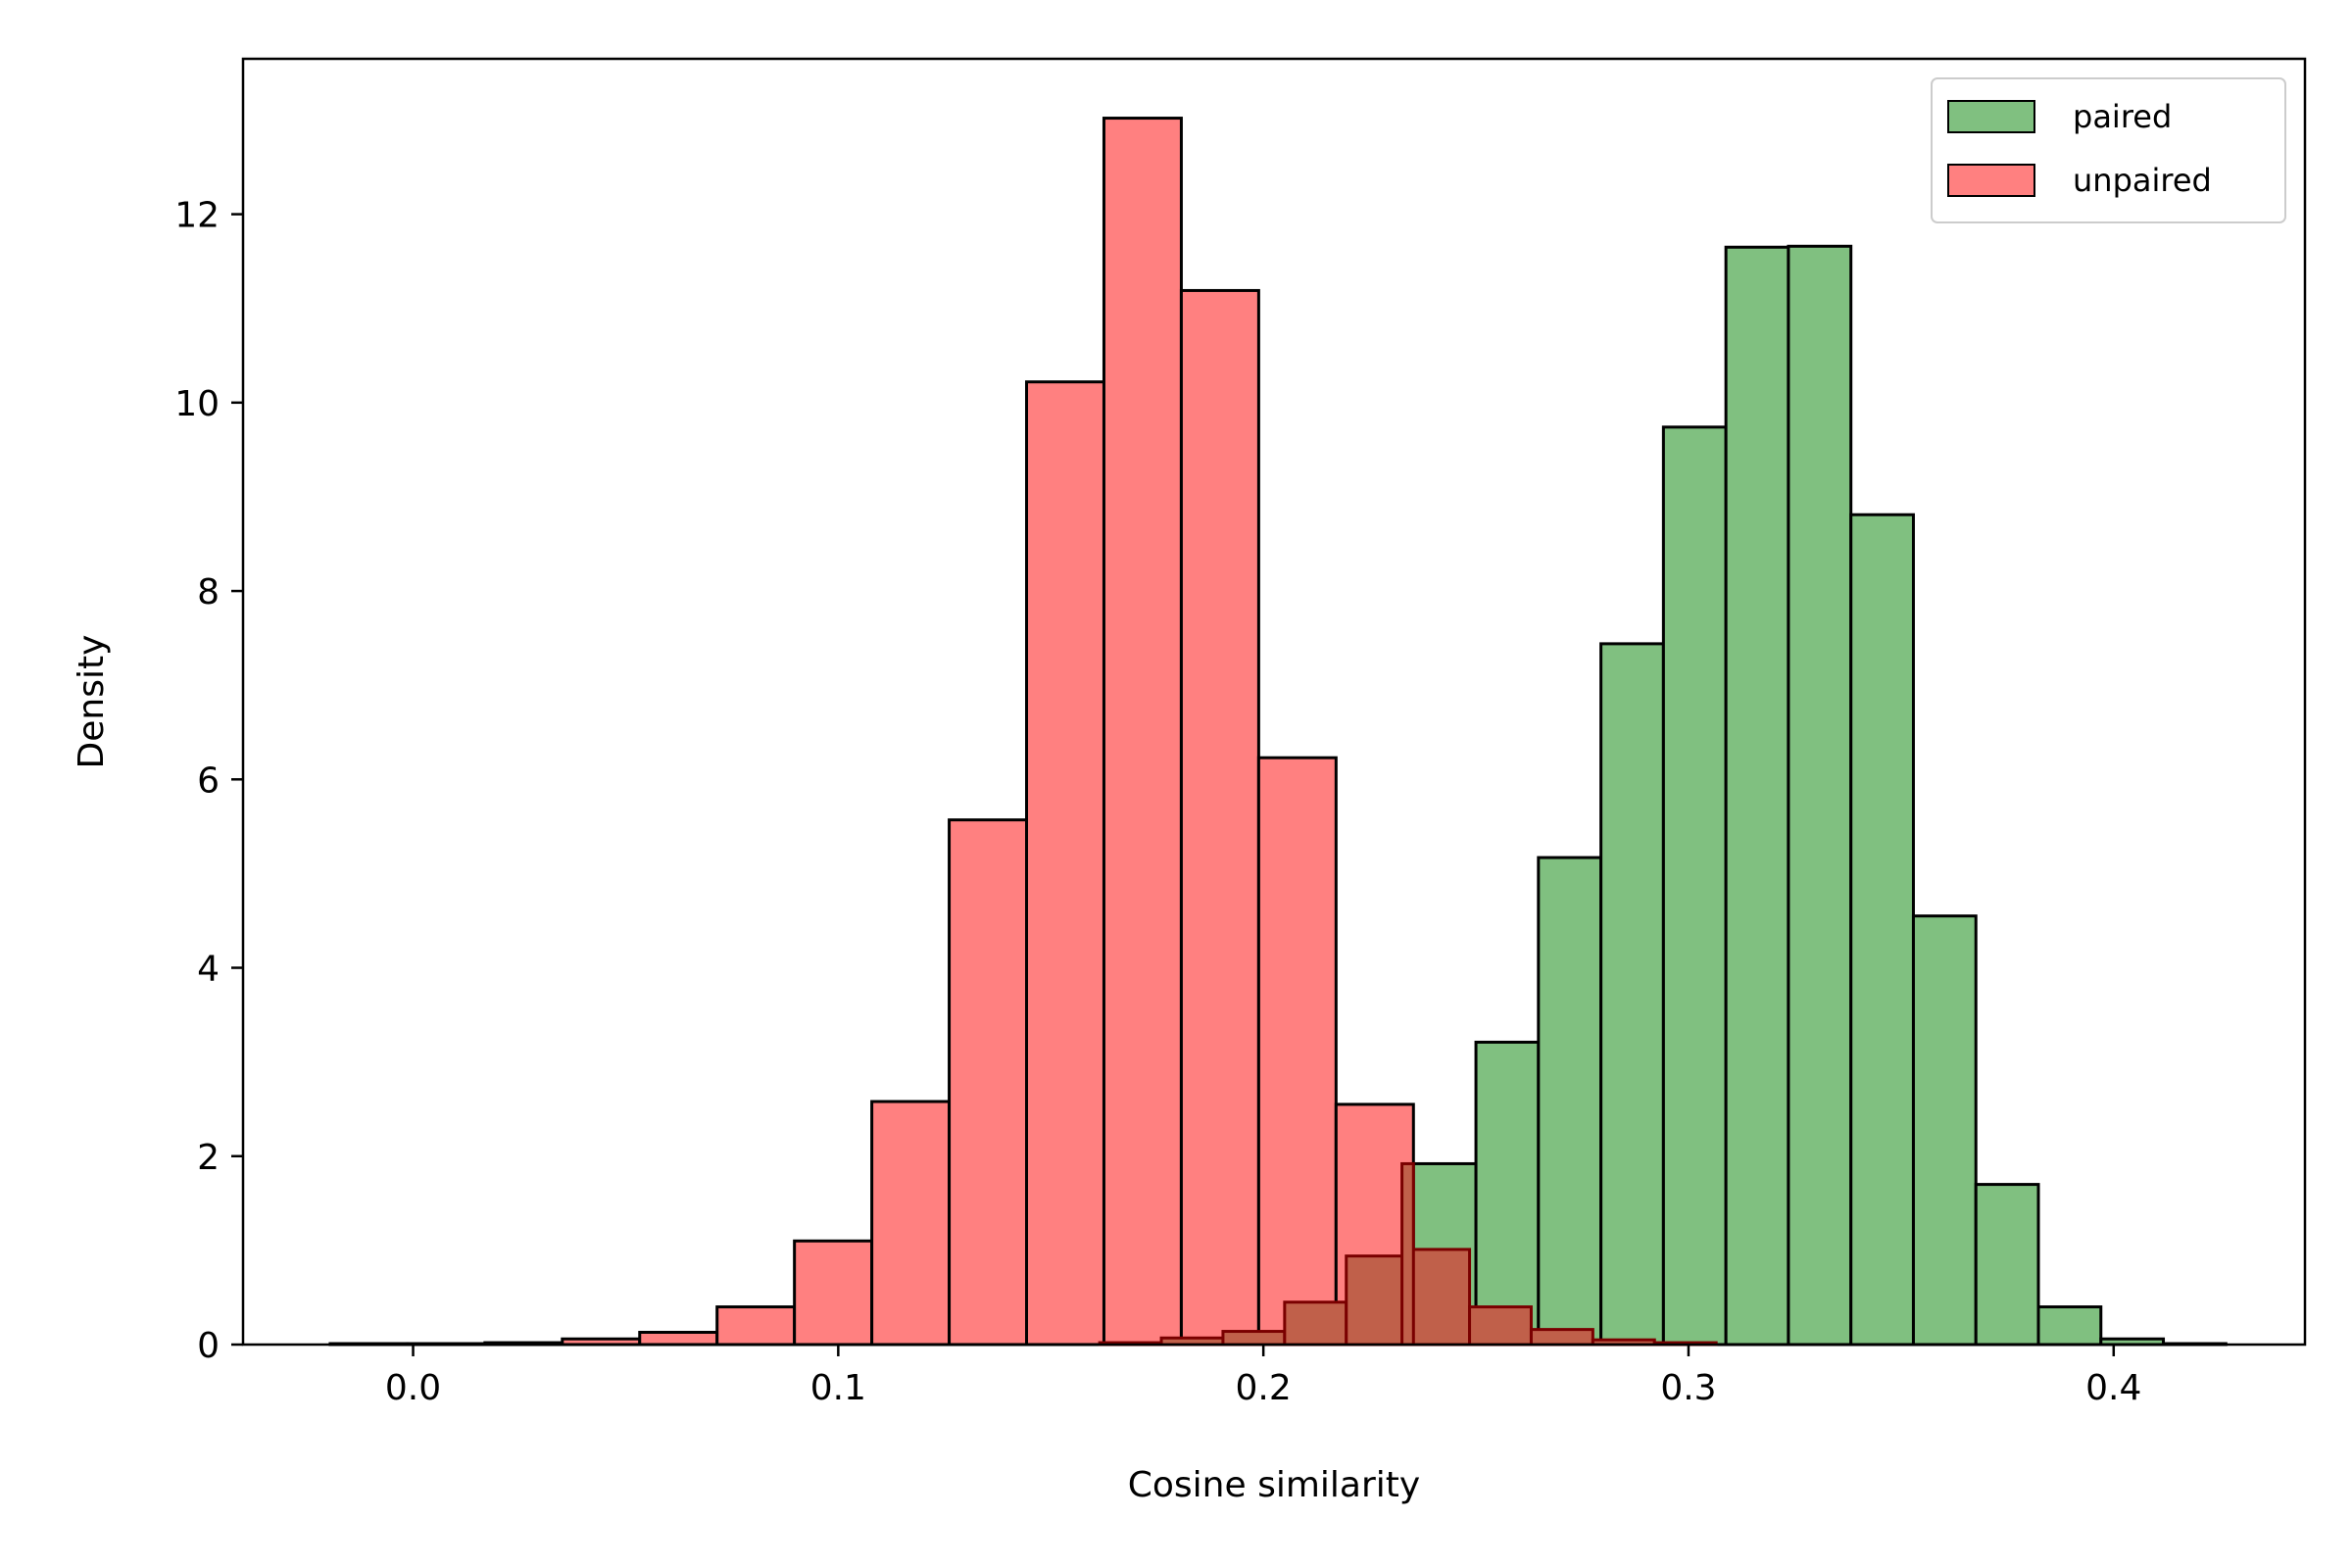  I want to click on x-axis-ticks: 0.0 0.1 0.2 0.3 0.4, so click(1263, 1376).